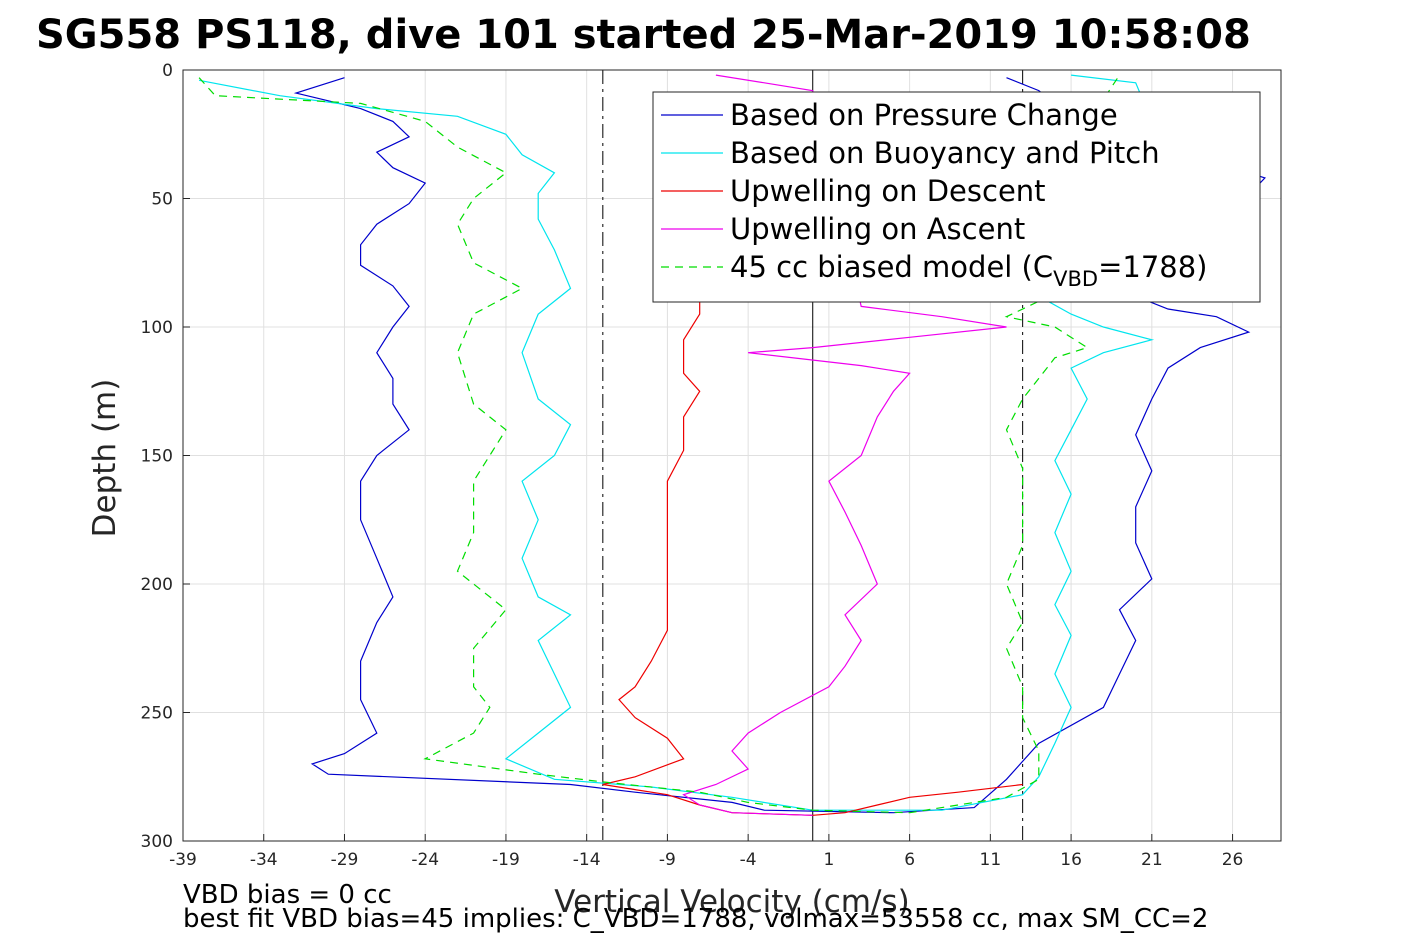 The image size is (1417, 945). What do you see at coordinates (1233, 860) in the screenshot?
I see `x-tick-label: 26` at bounding box center [1233, 860].